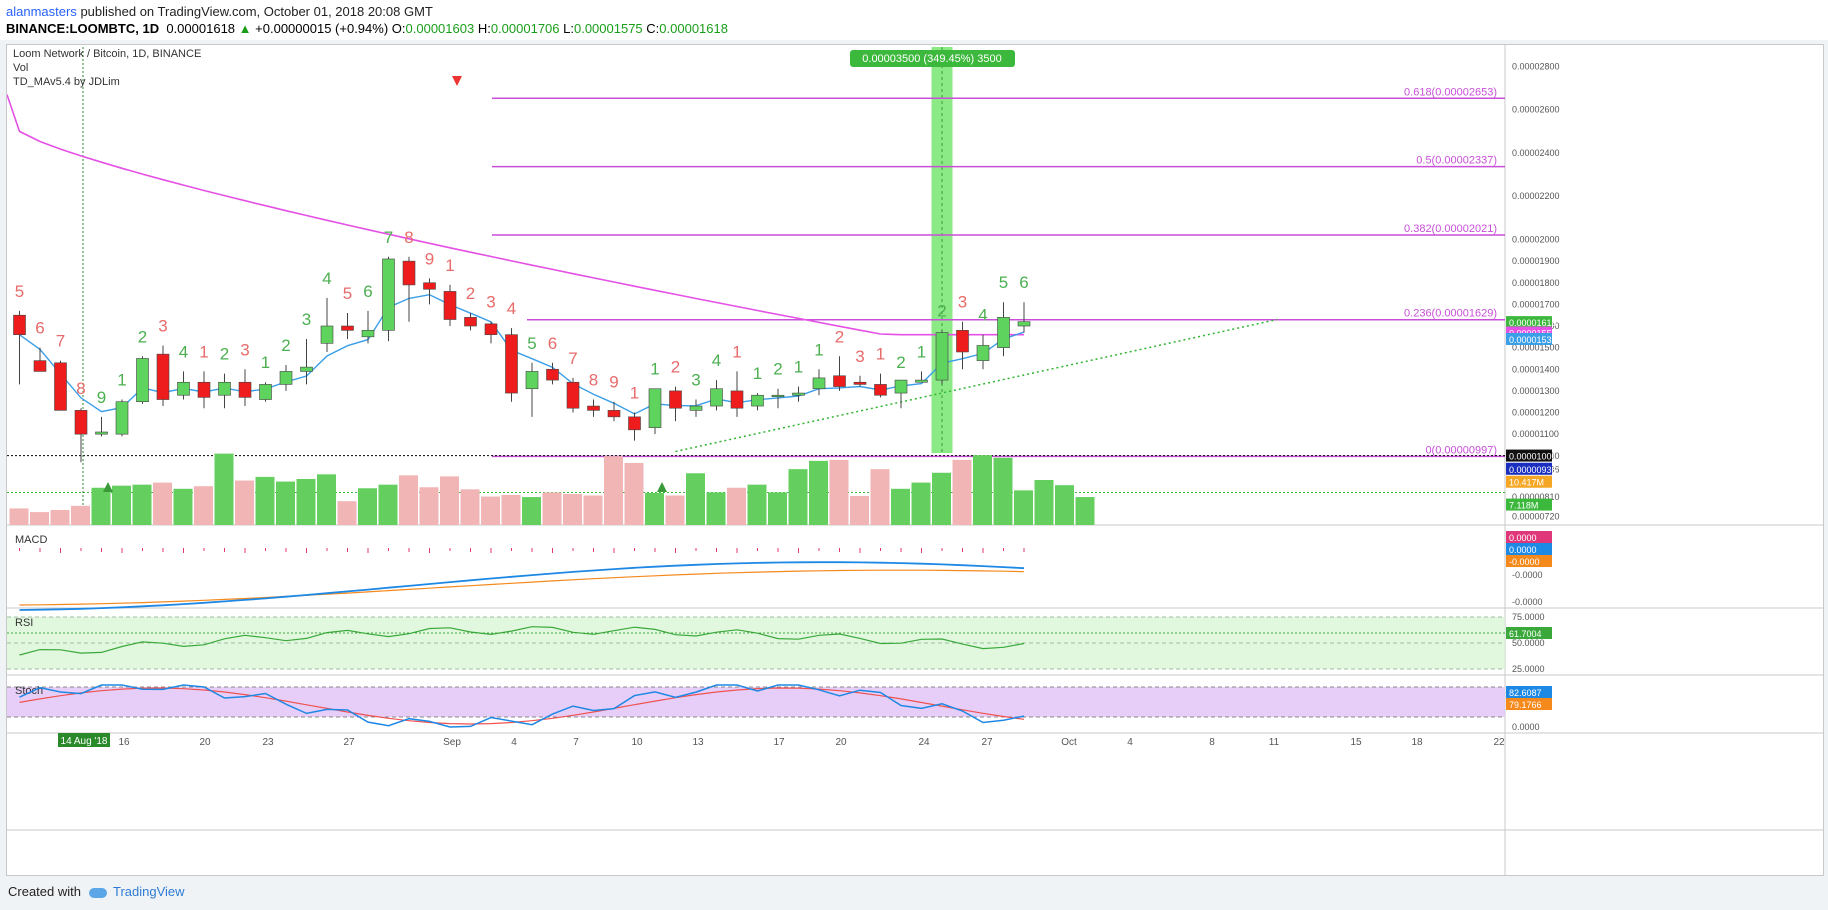 The width and height of the screenshot is (1828, 910). I want to click on price-tick-label: 0.00002800, so click(1536, 66).